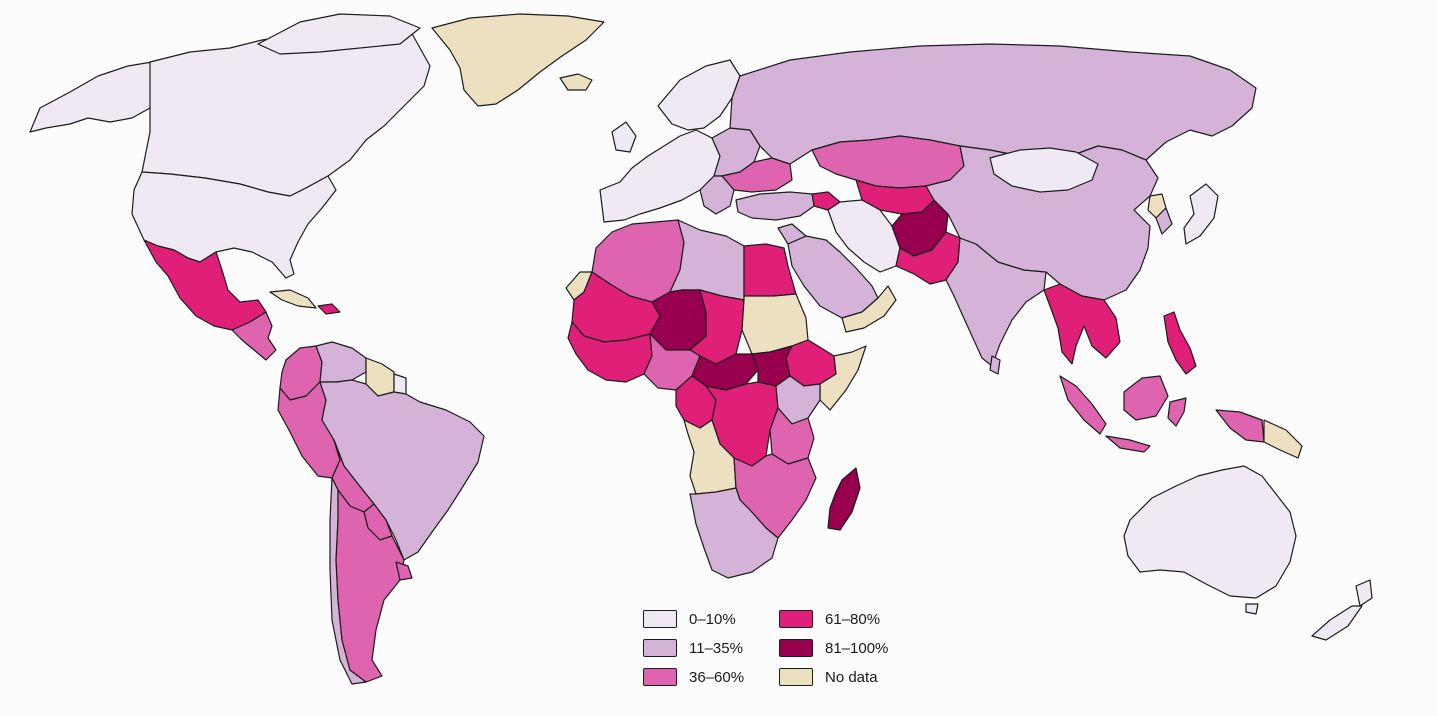 This screenshot has height=716, width=1437. Describe the element at coordinates (888, 162) in the screenshot. I see `region-kazakhstan` at that location.